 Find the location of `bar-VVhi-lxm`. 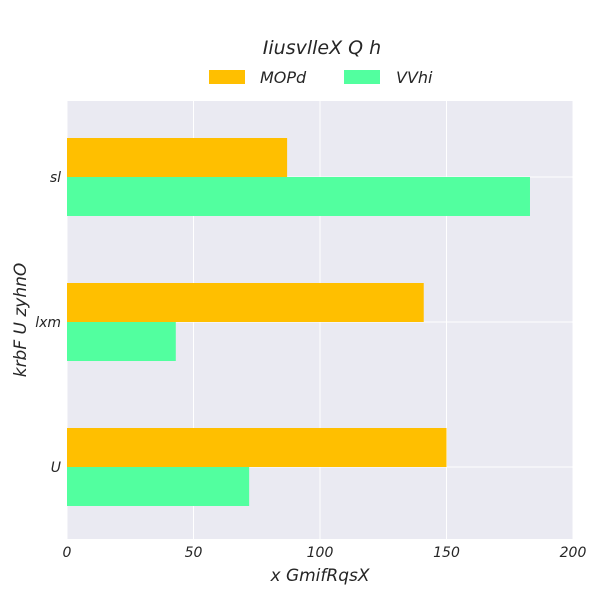

bar-VVhi-lxm is located at coordinates (121, 341).